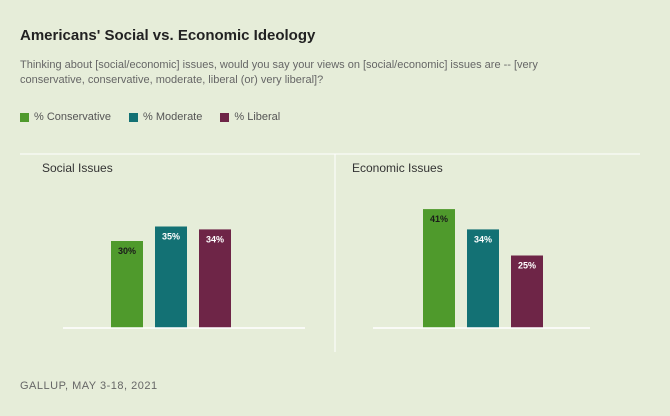 This screenshot has height=416, width=670. I want to click on legend-item-liberal: % Liberal, so click(250, 117).